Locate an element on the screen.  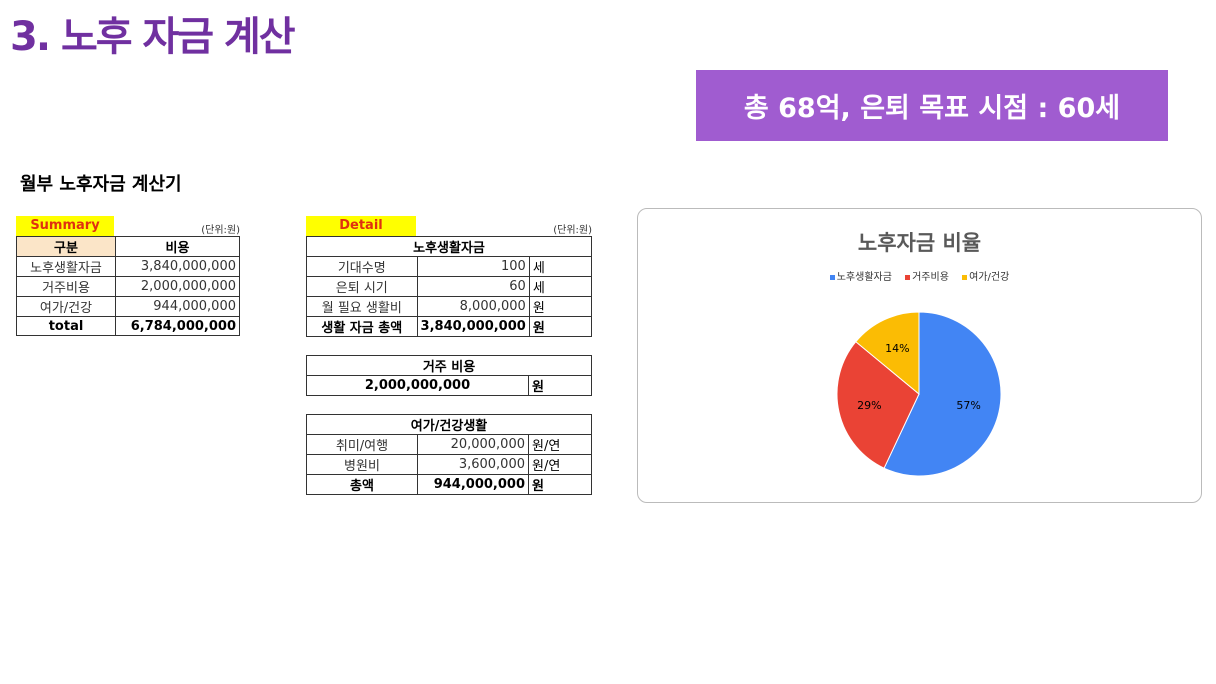
table-row: 은퇴 시기 60 세 is located at coordinates (449, 286).